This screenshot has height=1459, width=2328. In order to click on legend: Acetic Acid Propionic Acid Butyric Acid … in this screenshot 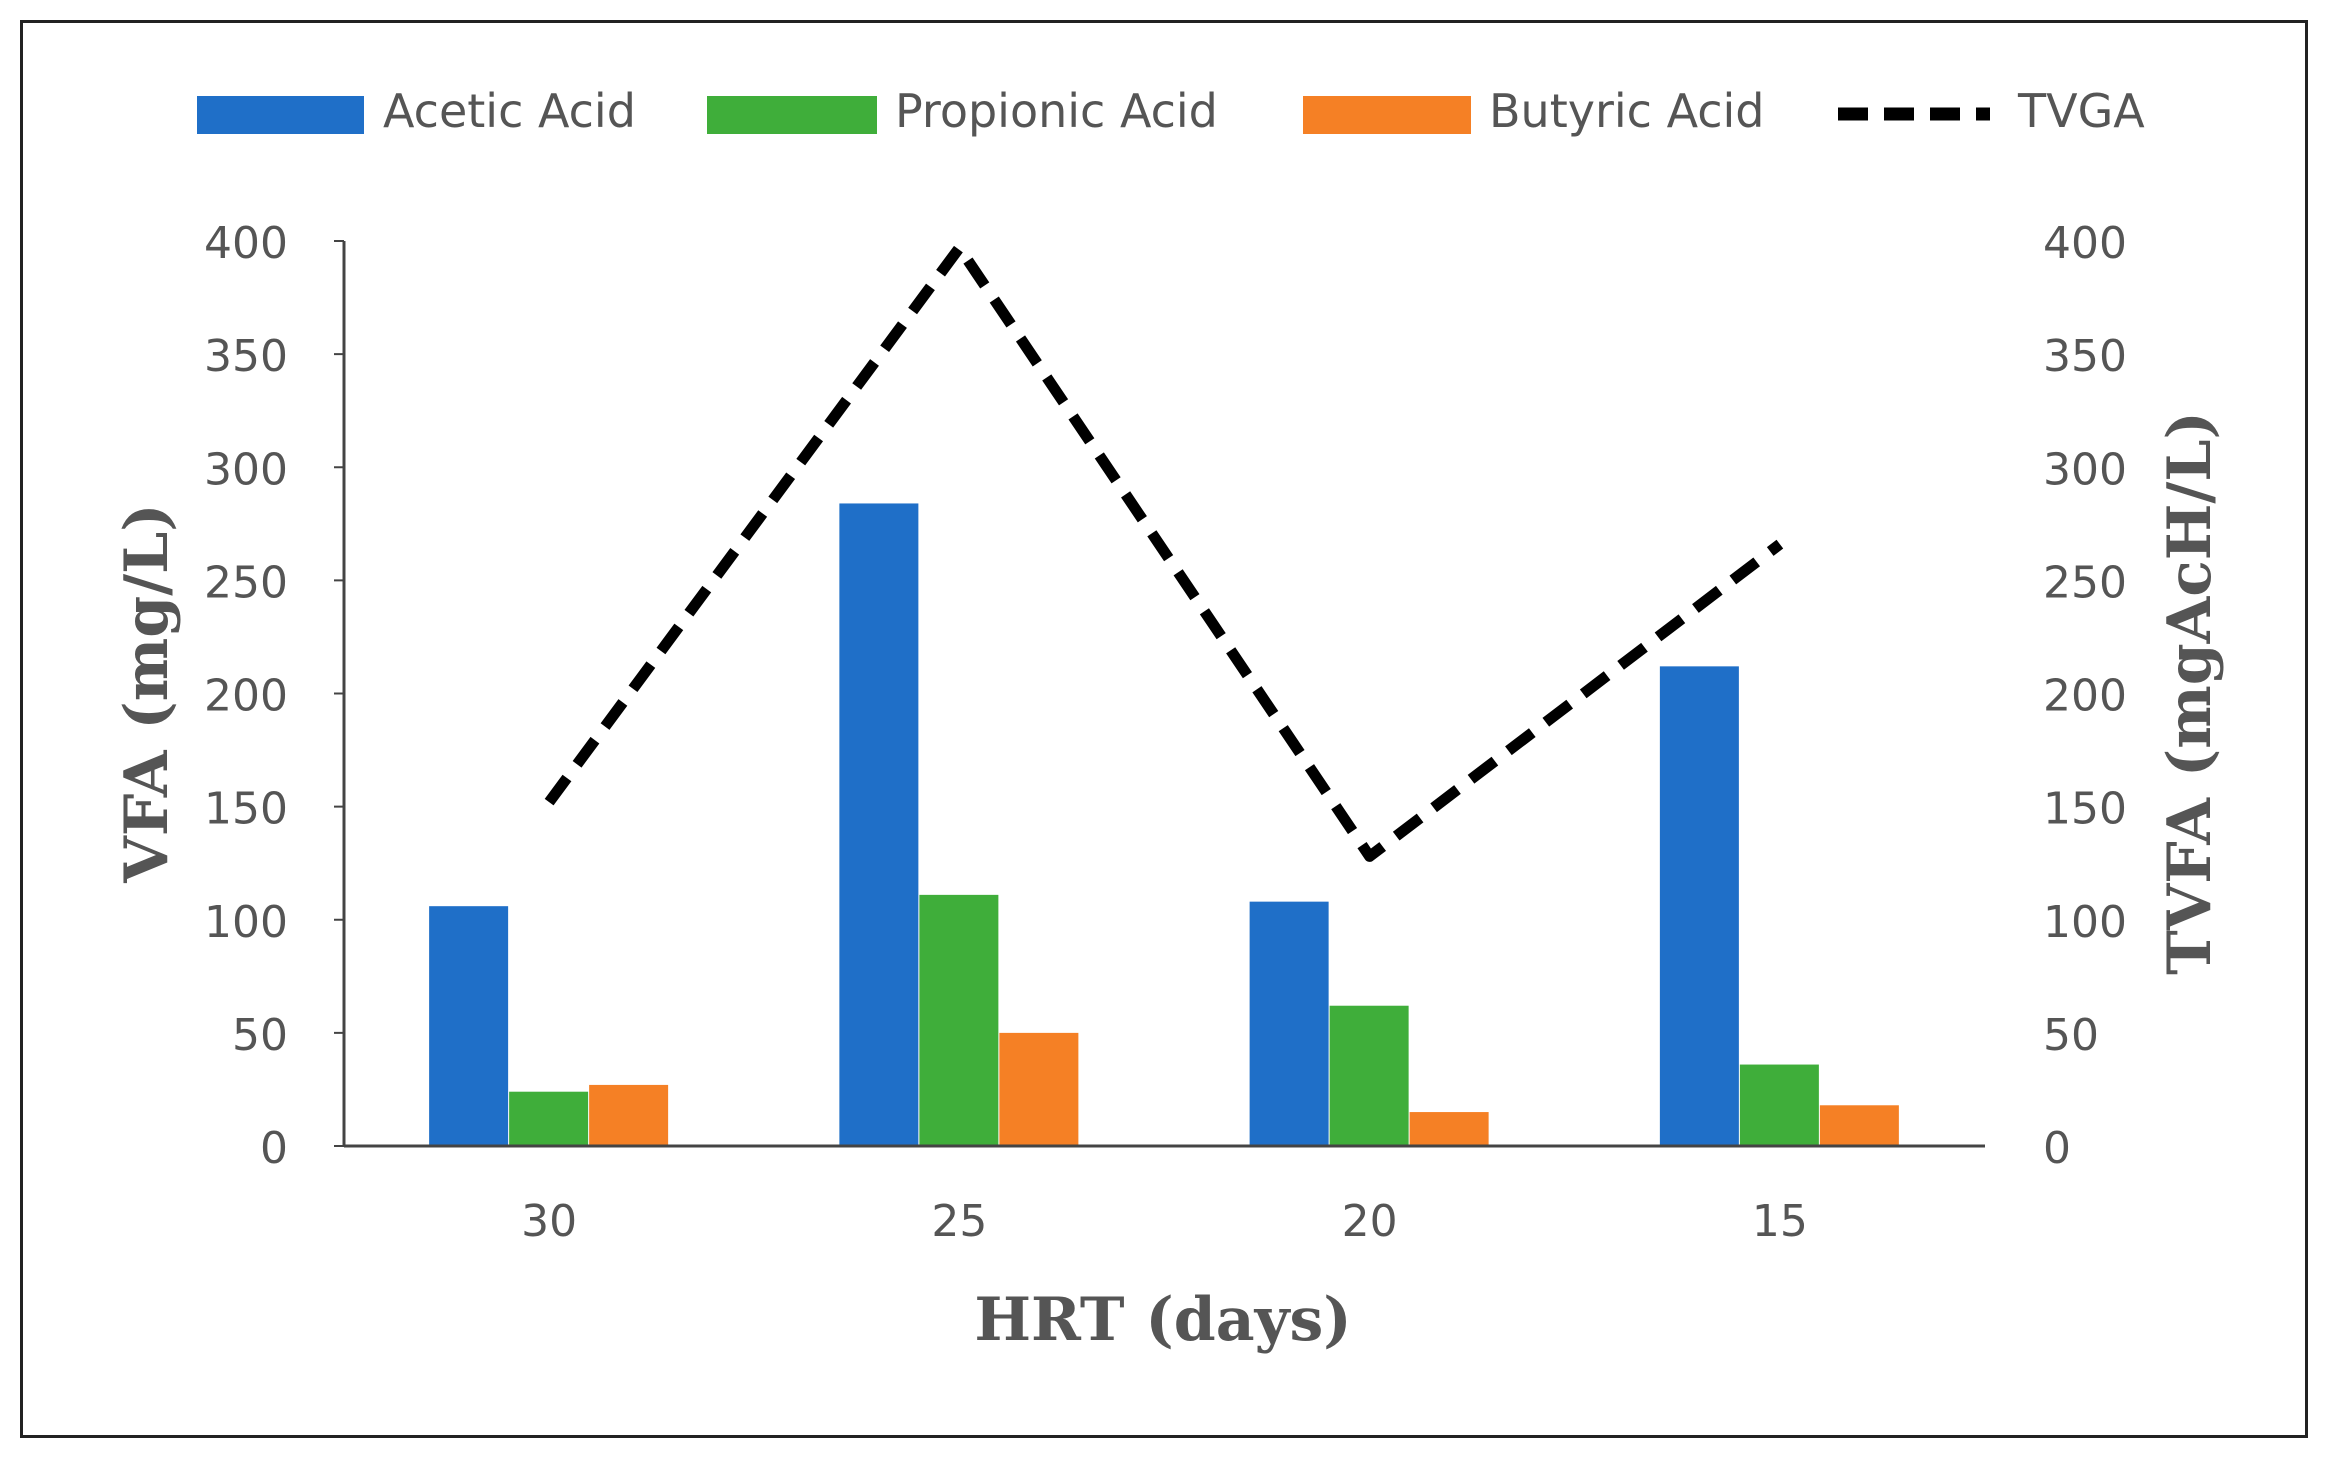, I will do `click(1171, 111)`.